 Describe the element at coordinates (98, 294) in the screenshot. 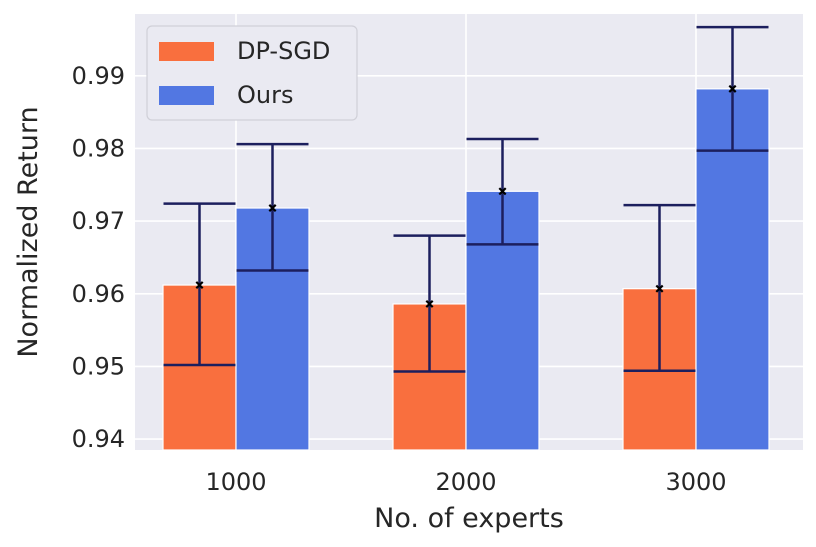

I see `y-tick-label: 0.96` at that location.